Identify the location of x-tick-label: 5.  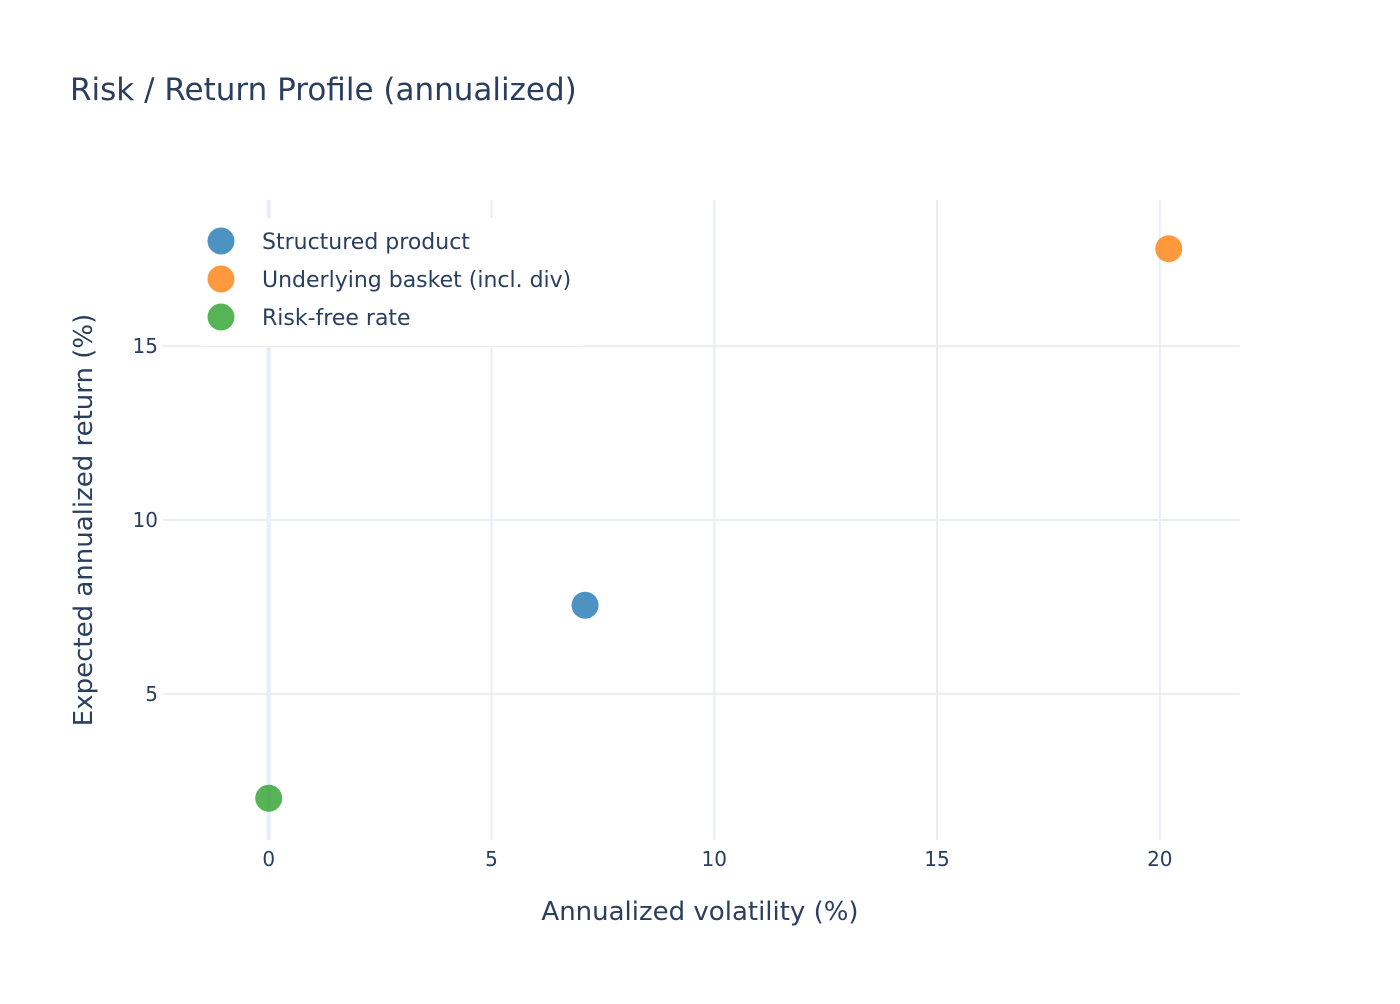
(491, 859).